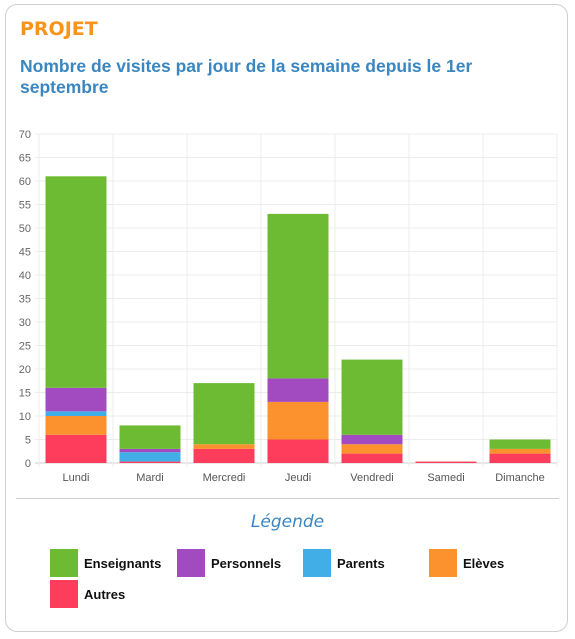  I want to click on bar-segment-mardi-autres, so click(150, 462).